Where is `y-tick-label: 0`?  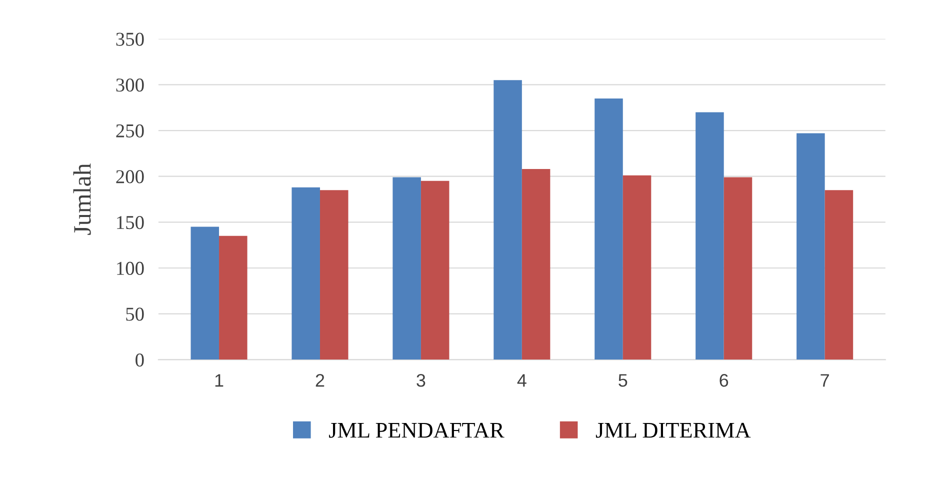 y-tick-label: 0 is located at coordinates (140, 360).